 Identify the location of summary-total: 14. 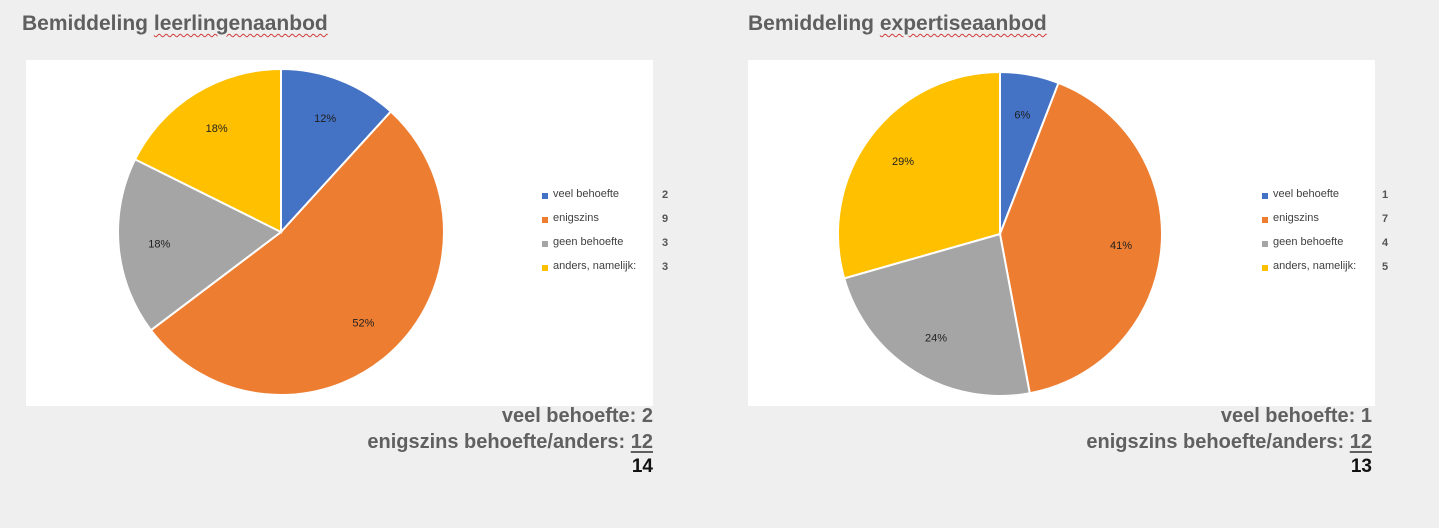
(642, 466).